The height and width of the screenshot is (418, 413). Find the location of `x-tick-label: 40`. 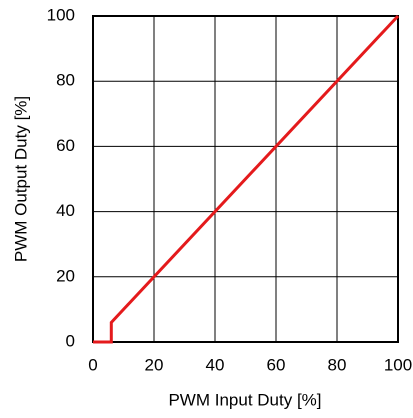

x-tick-label: 40 is located at coordinates (215, 364).